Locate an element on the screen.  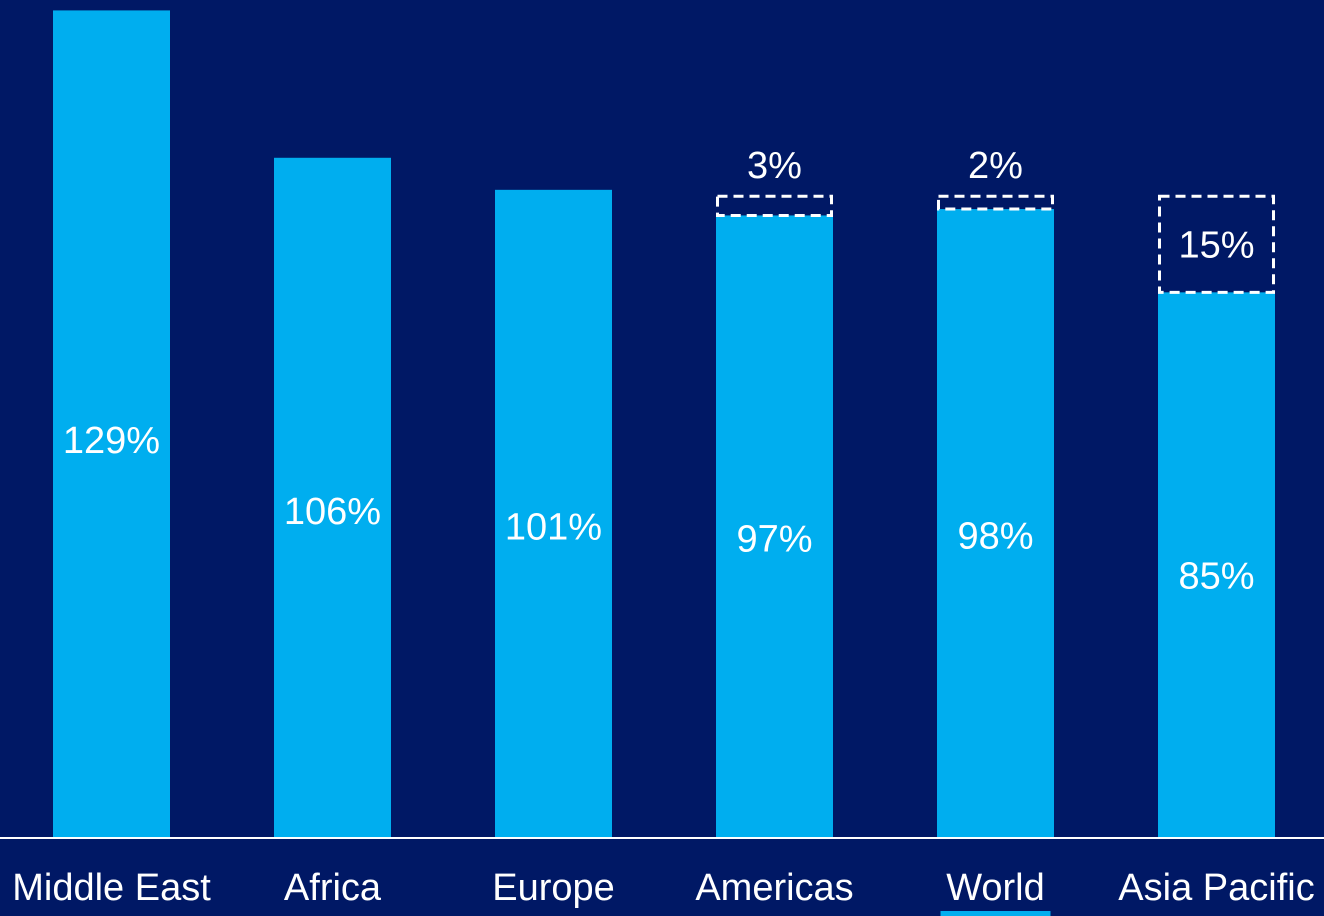
category-label: Middle East is located at coordinates (111, 888).